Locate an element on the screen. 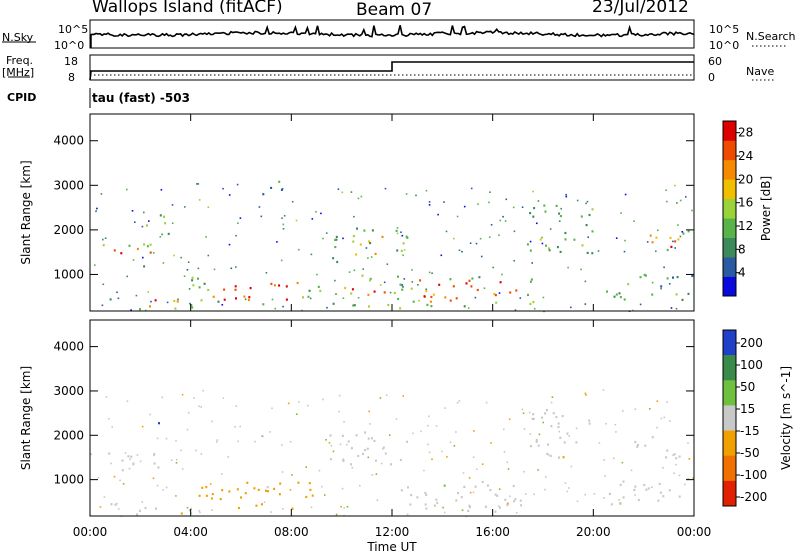 This screenshot has height=554, width=800. velocity-xtick-label: 20:00 is located at coordinates (593, 532).